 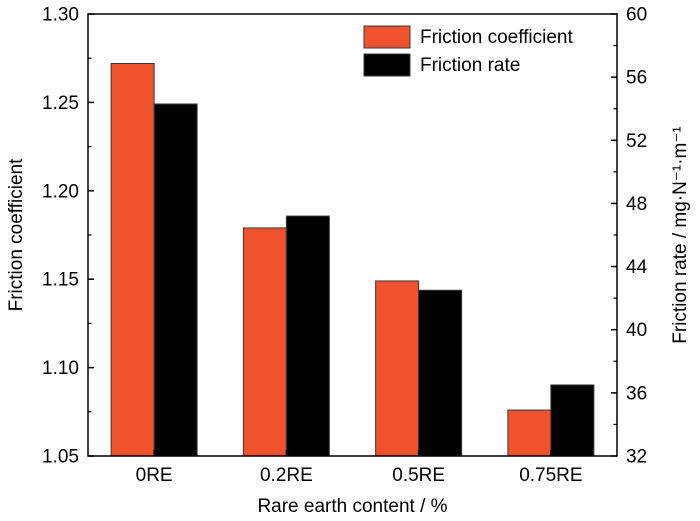 I want to click on legend: Friction coefficient Friction rate, so click(x=468, y=51).